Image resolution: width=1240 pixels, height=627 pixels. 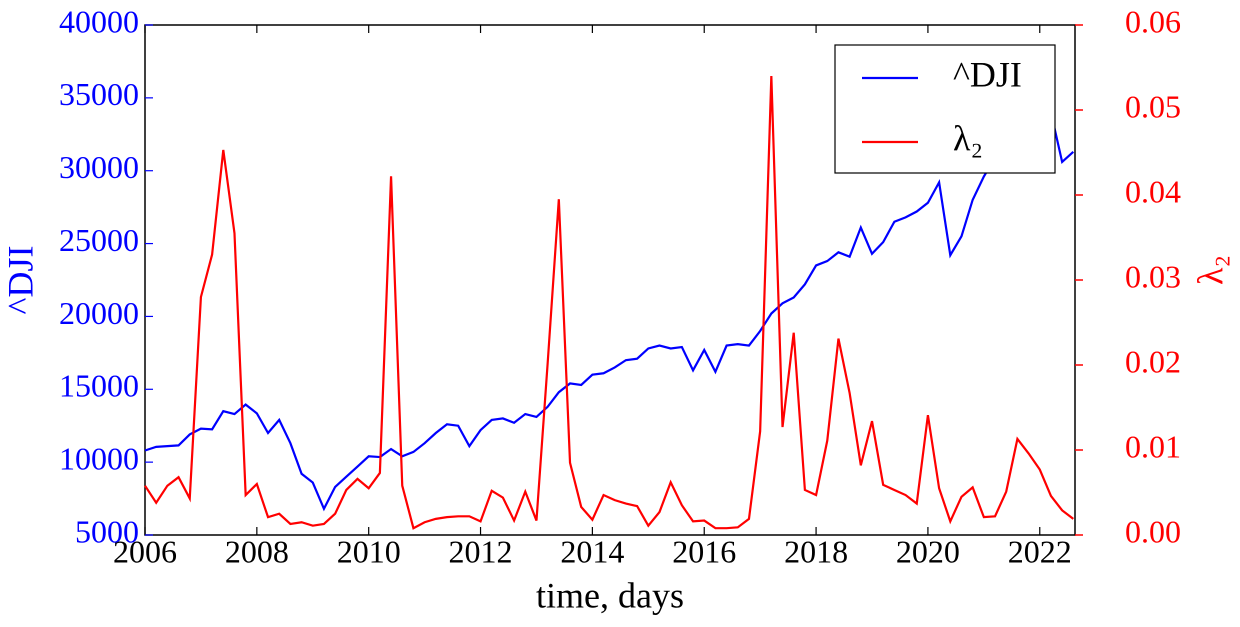 What do you see at coordinates (704, 551) in the screenshot?
I see `x-tick-label: 2016` at bounding box center [704, 551].